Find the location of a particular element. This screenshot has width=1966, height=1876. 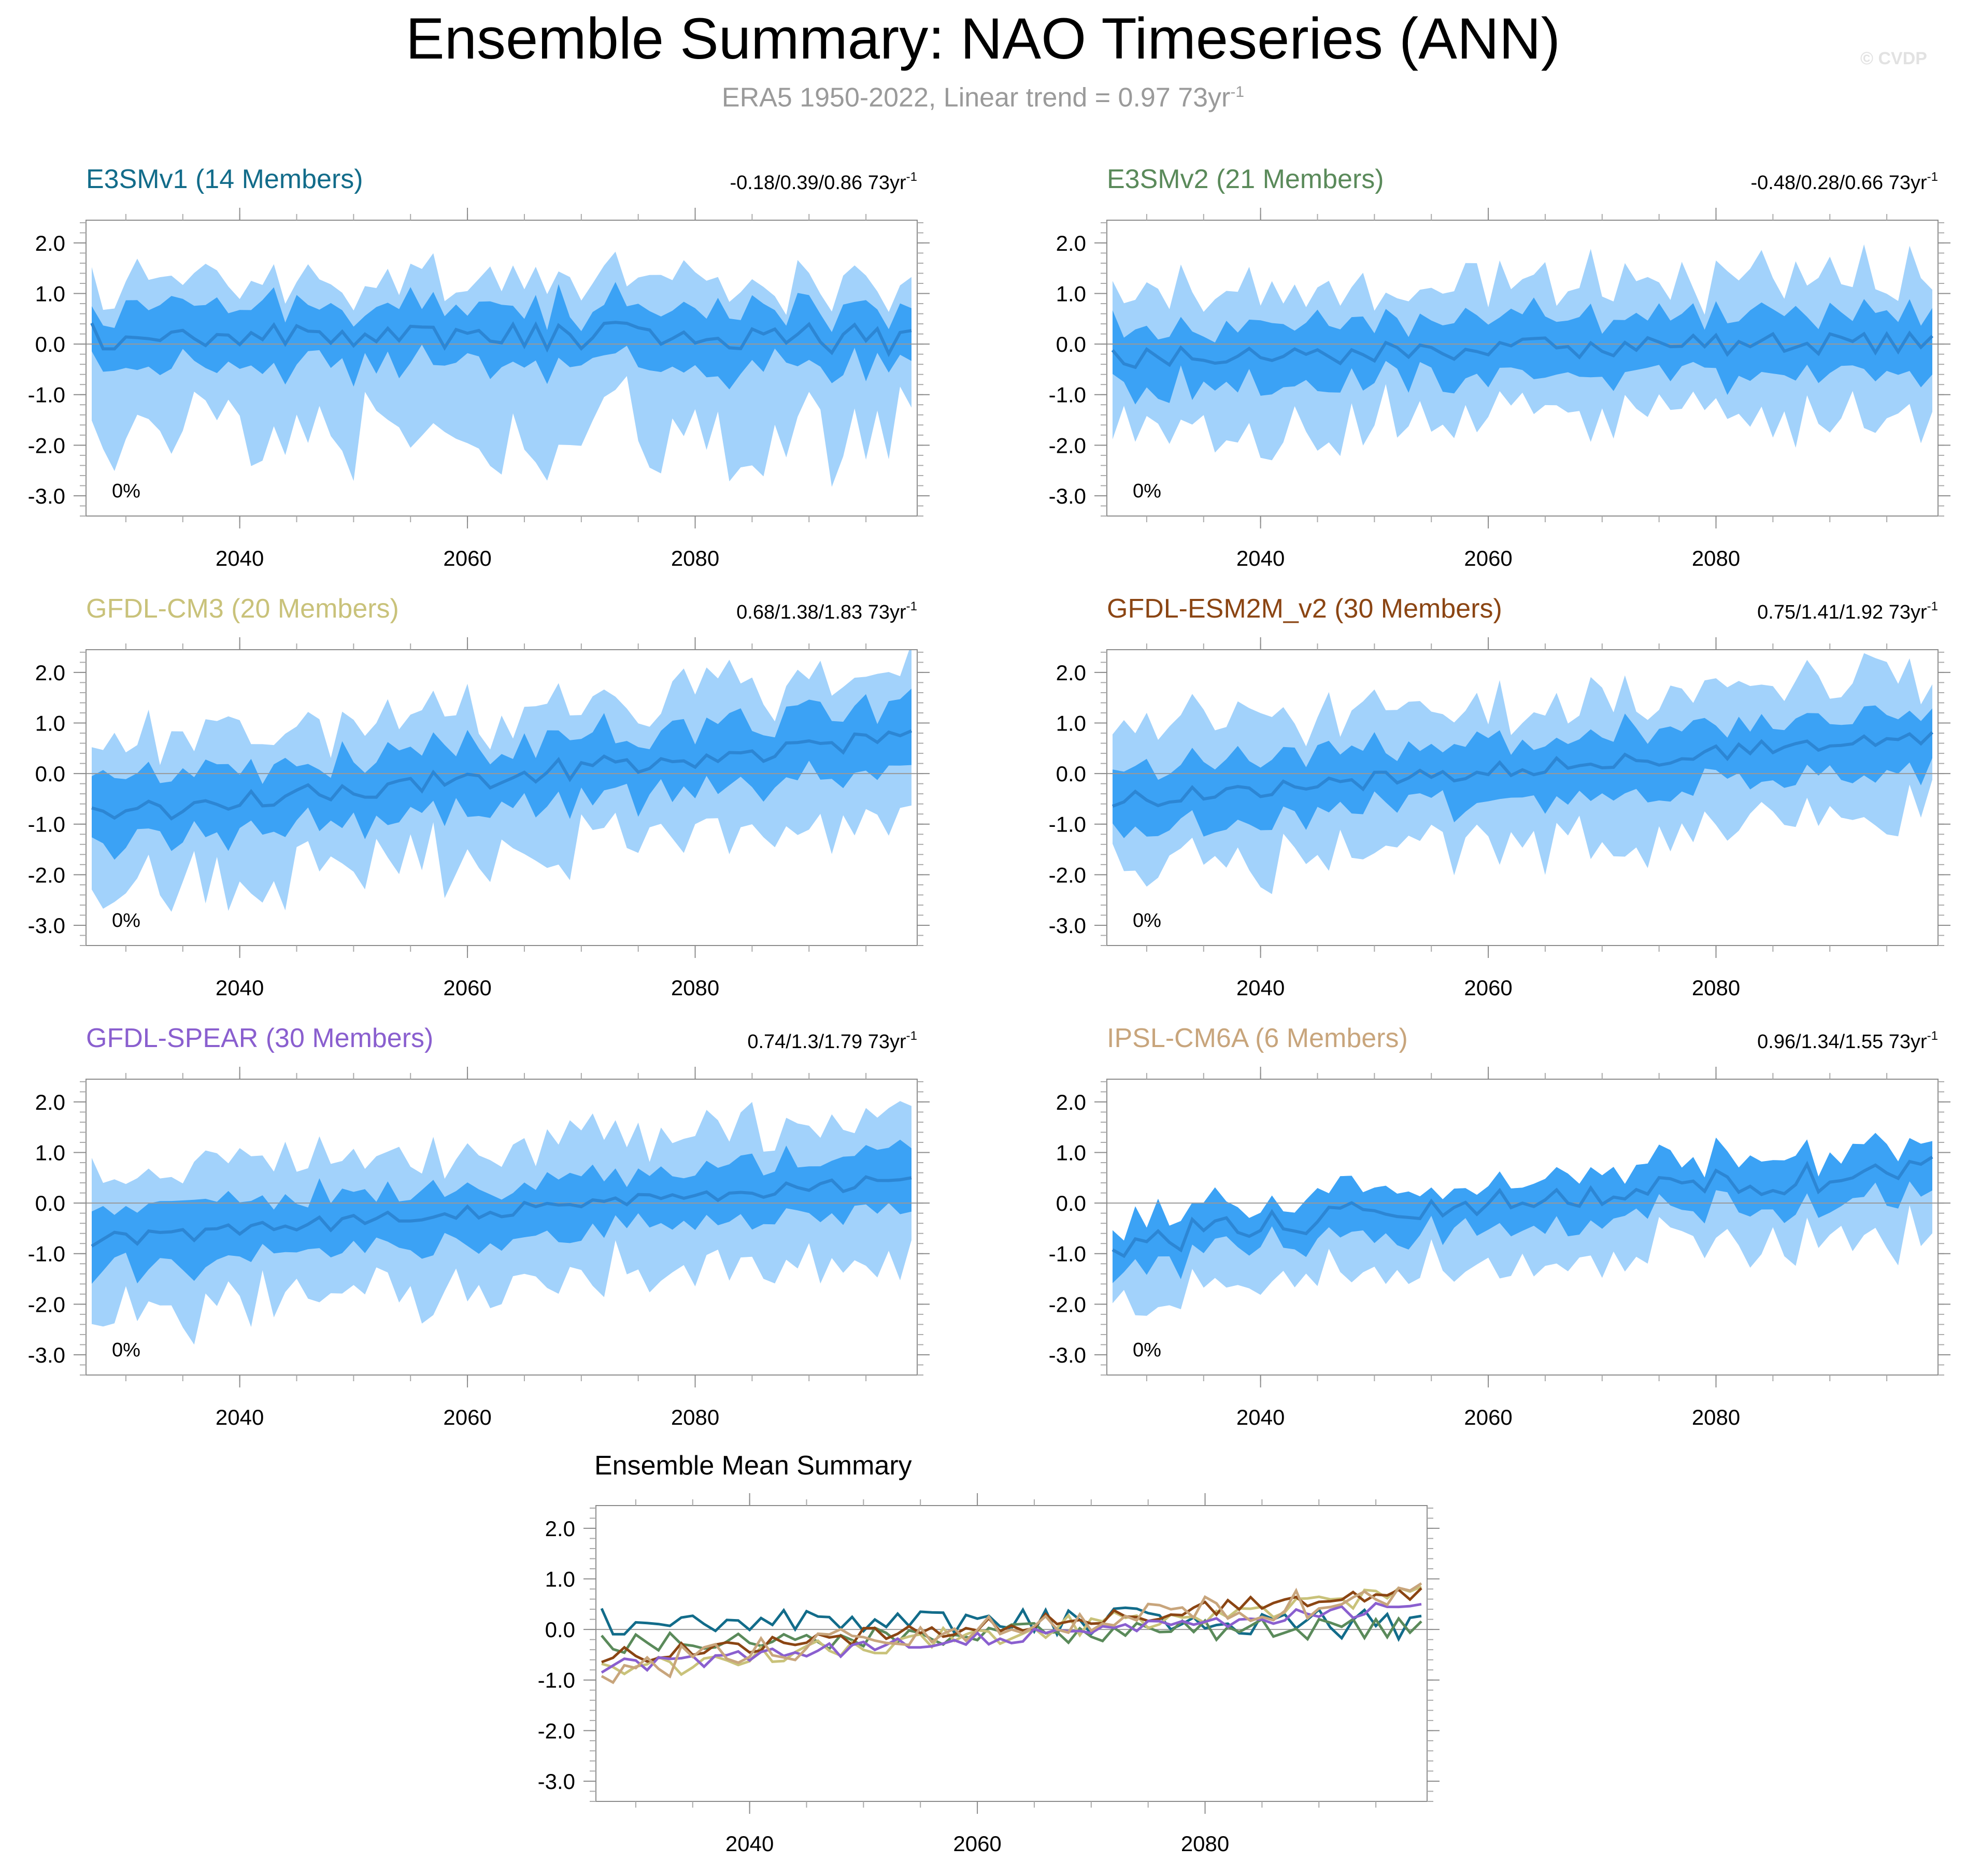

panel-gfdl-cm3-title: GFDL-CM3 (20 Members) is located at coordinates (243, 609).